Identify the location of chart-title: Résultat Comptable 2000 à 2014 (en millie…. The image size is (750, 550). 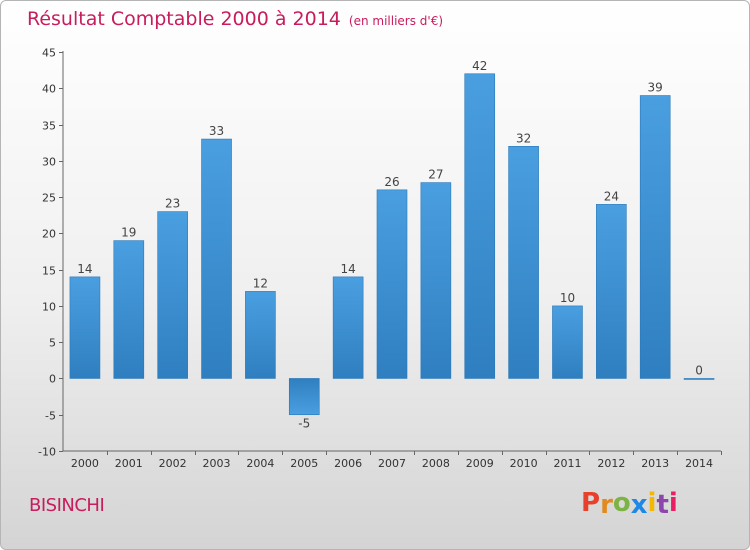
(235, 19).